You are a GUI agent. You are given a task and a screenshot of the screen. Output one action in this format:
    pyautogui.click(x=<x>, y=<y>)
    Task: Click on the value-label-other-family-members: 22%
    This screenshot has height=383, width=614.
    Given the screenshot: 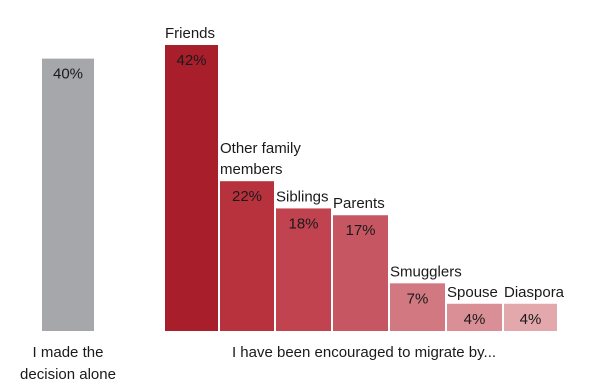 What is the action you would take?
    pyautogui.click(x=247, y=196)
    